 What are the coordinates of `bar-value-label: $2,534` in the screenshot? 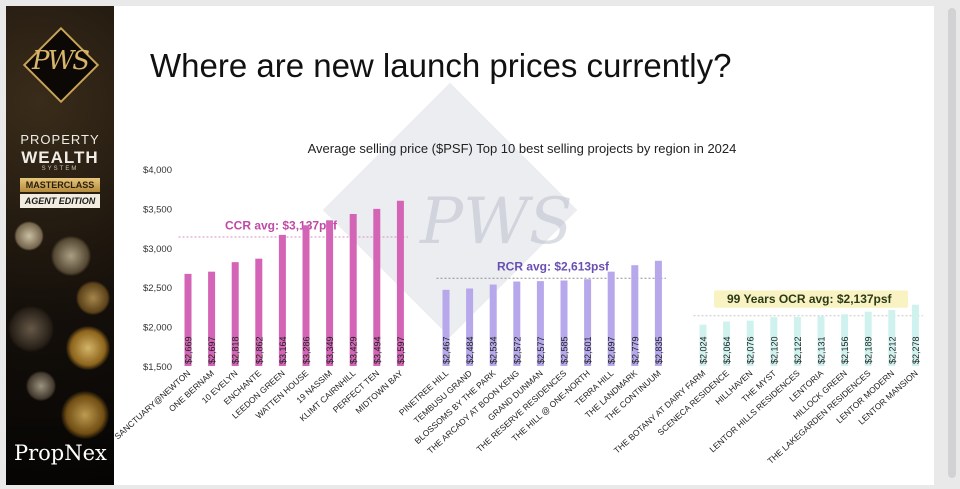 It's located at (494, 350).